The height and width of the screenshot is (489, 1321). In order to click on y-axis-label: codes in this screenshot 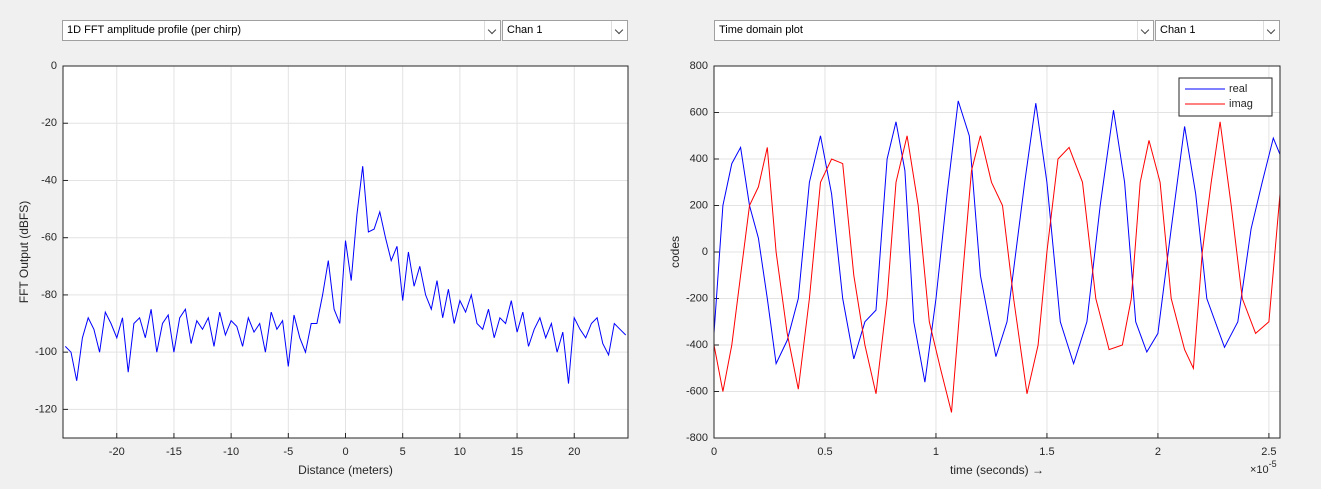, I will do `click(675, 252)`.